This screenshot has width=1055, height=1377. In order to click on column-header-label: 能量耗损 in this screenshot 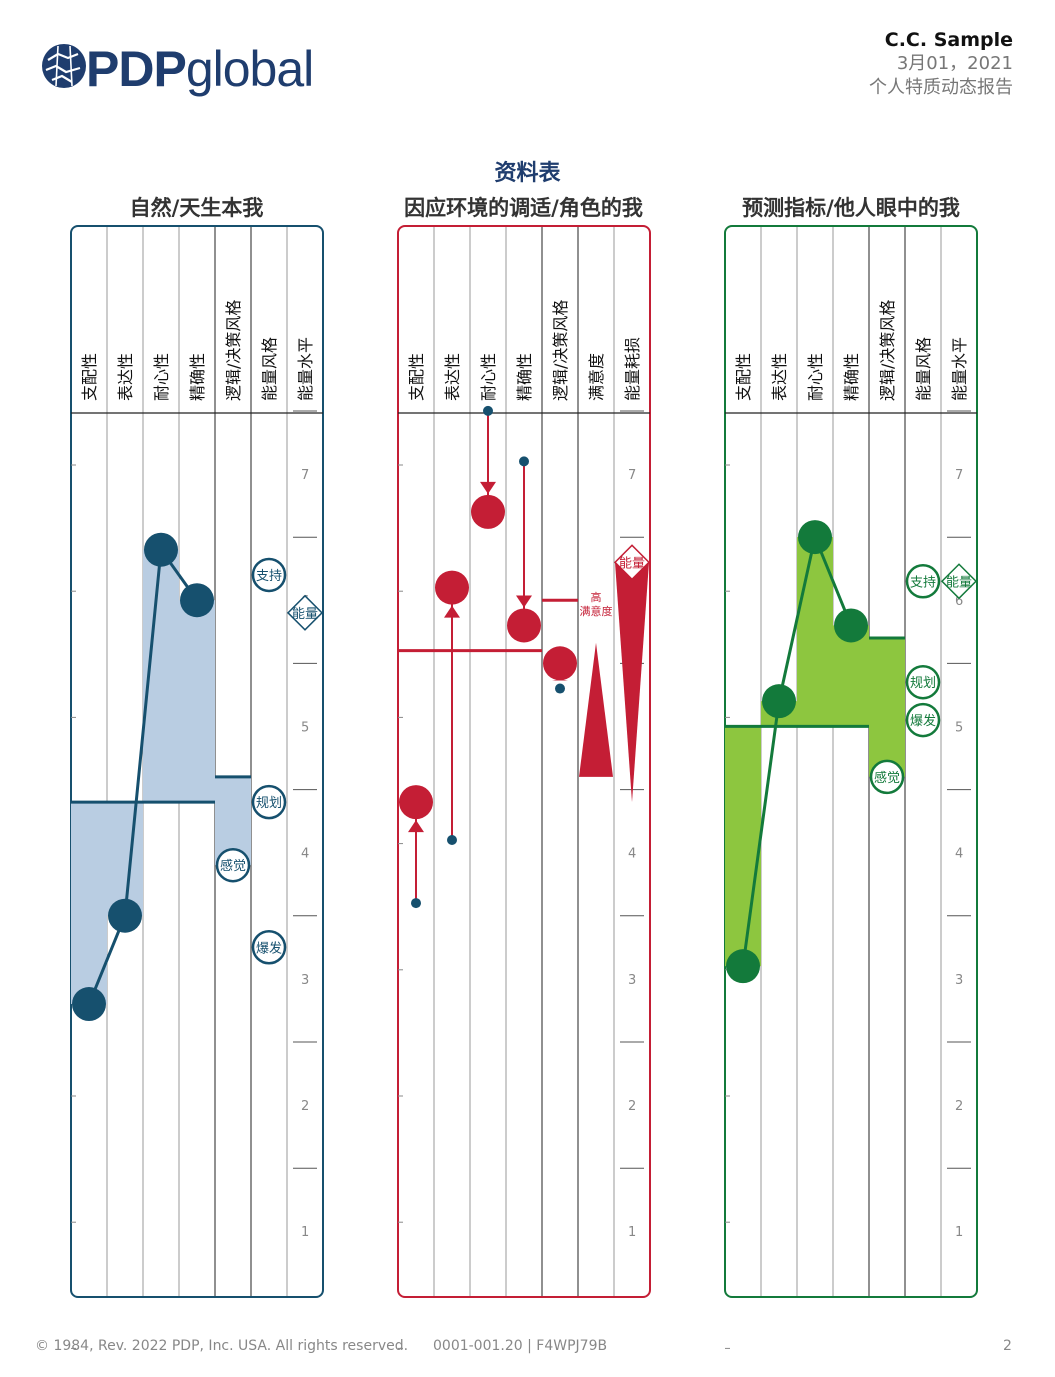, I will do `click(632, 369)`.